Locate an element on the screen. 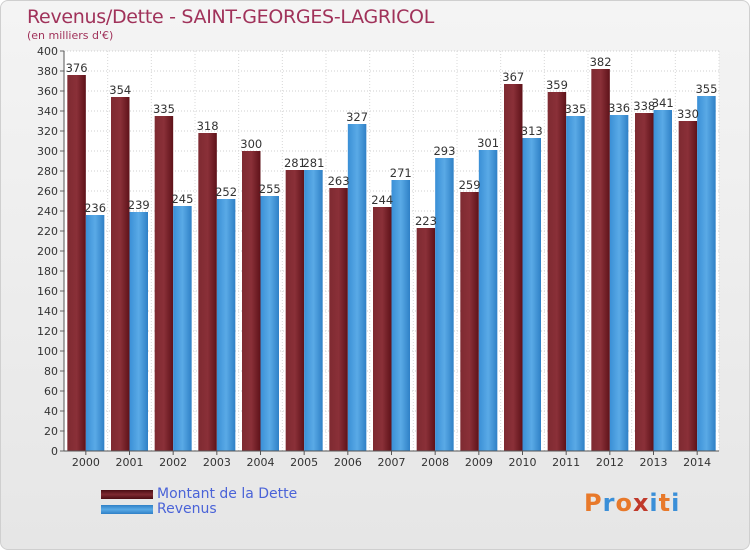 This screenshot has height=551, width=750. x-tick-label: 2012 is located at coordinates (610, 462).